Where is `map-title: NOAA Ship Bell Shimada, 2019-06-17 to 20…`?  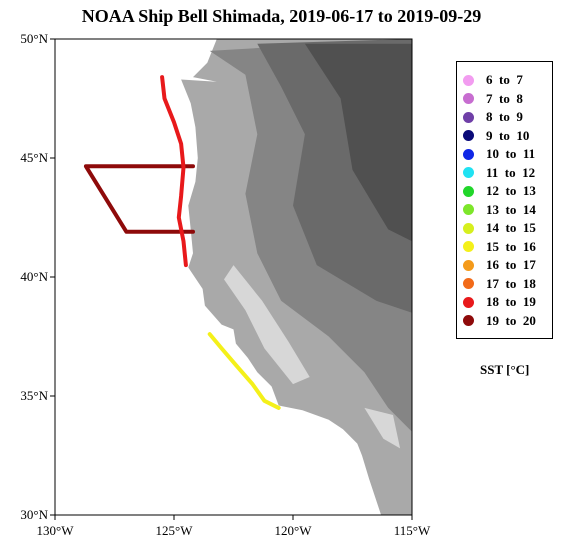 map-title: NOAA Ship Bell Shimada, 2019-06-17 to 20… is located at coordinates (281, 16).